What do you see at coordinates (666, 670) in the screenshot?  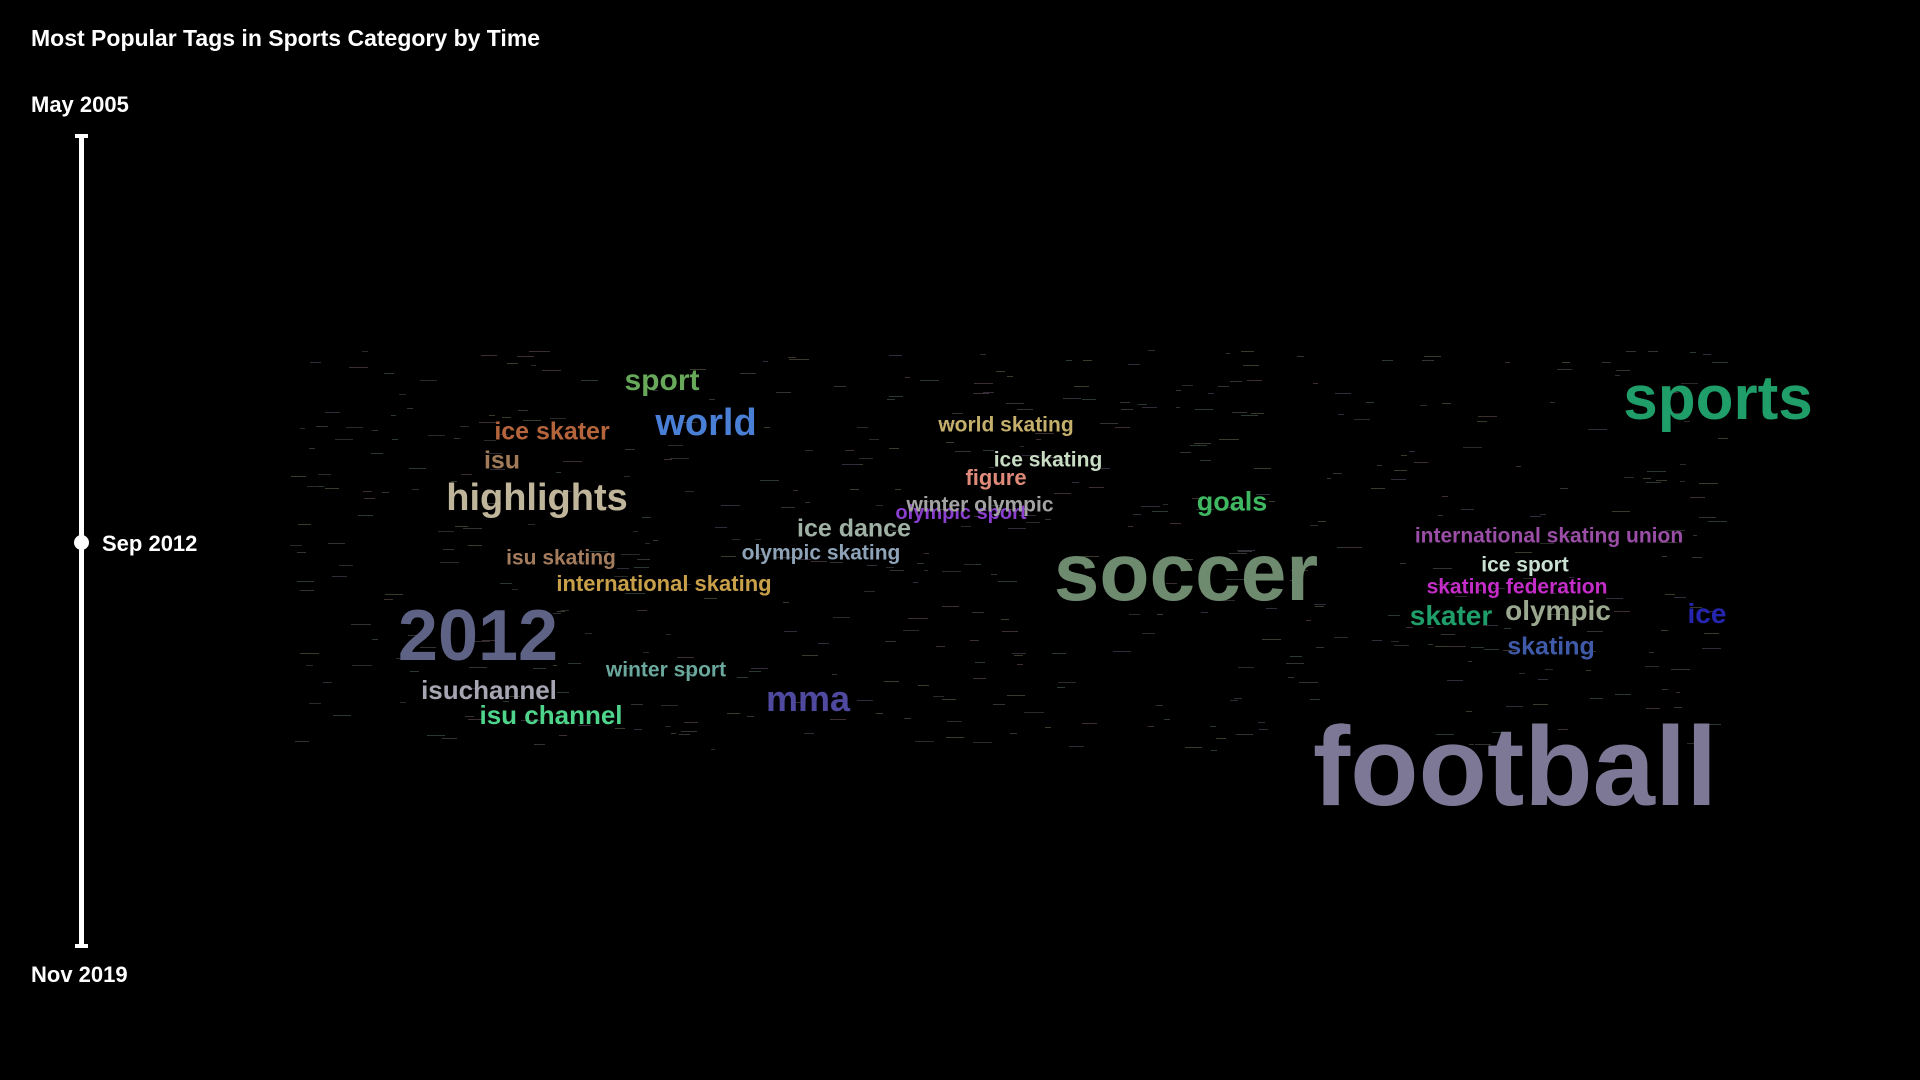 I see `tag-winter-sport: winter sport` at bounding box center [666, 670].